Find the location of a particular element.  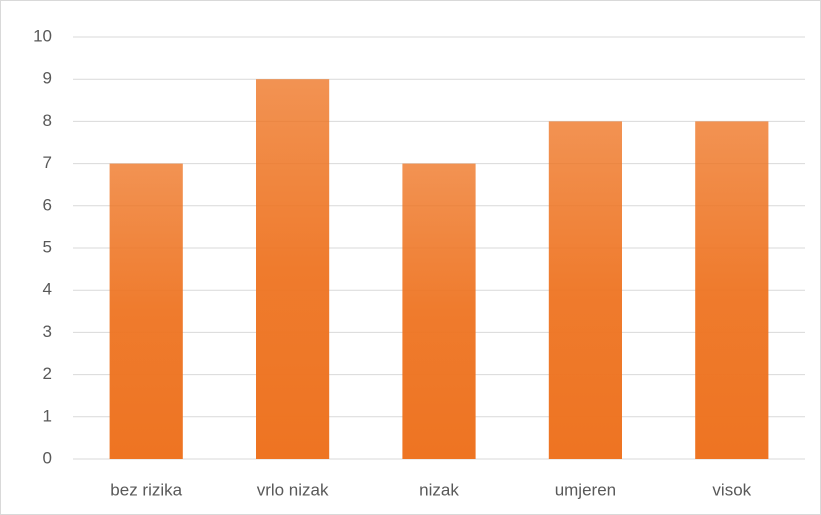

x-tick-label: vrlo nizak is located at coordinates (293, 489).